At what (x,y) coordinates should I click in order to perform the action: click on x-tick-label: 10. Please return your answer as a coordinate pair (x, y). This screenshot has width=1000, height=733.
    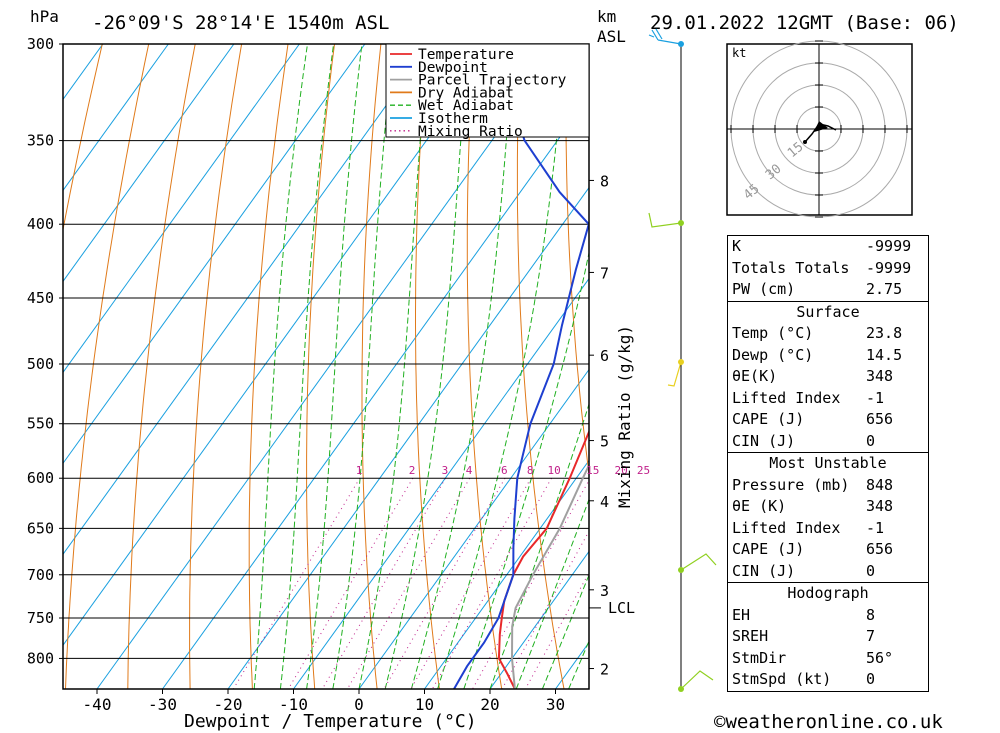
    Looking at the image, I should click on (424, 704).